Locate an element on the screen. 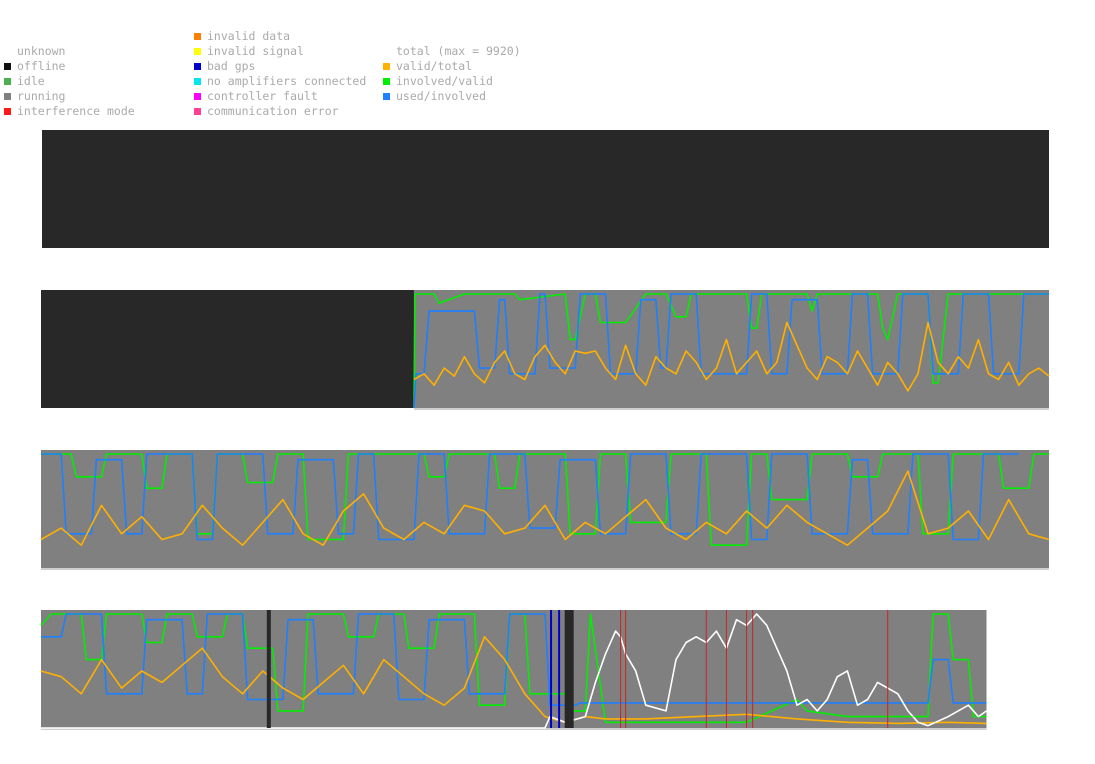  legend-item-valid-total: valid/total is located at coordinates (452, 66).